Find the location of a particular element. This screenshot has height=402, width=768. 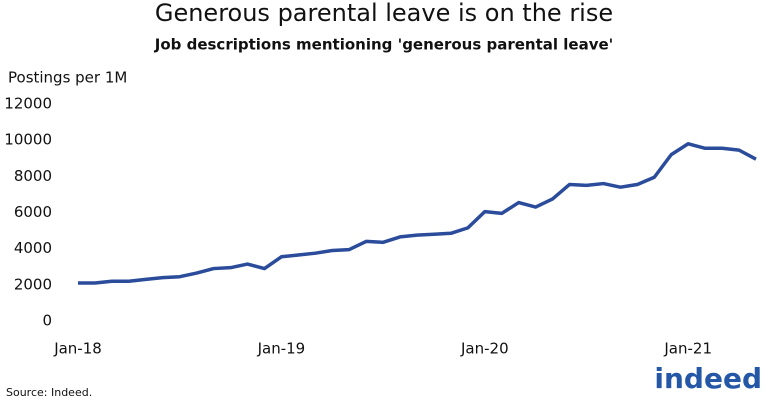

y-tick-label: 8000 is located at coordinates (33, 176).